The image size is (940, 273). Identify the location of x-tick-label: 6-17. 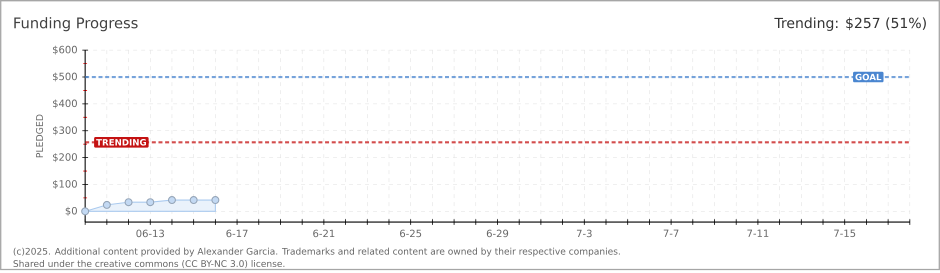
(237, 234).